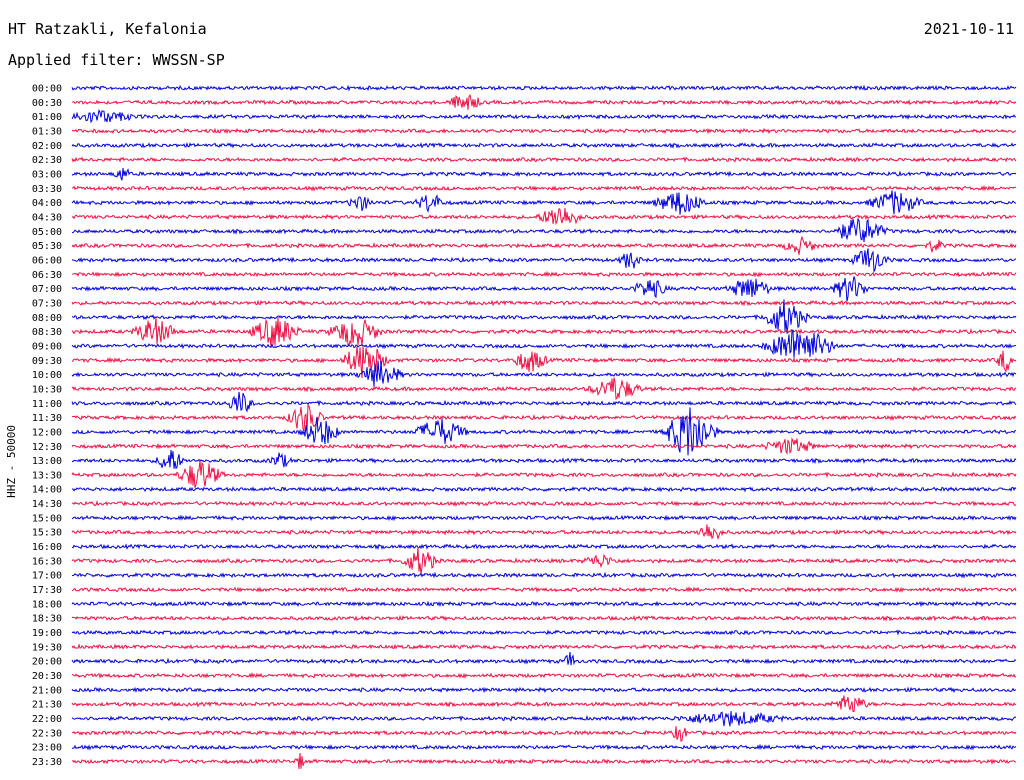 This screenshot has height=780, width=1024. I want to click on time-label: 21:00, so click(47, 690).